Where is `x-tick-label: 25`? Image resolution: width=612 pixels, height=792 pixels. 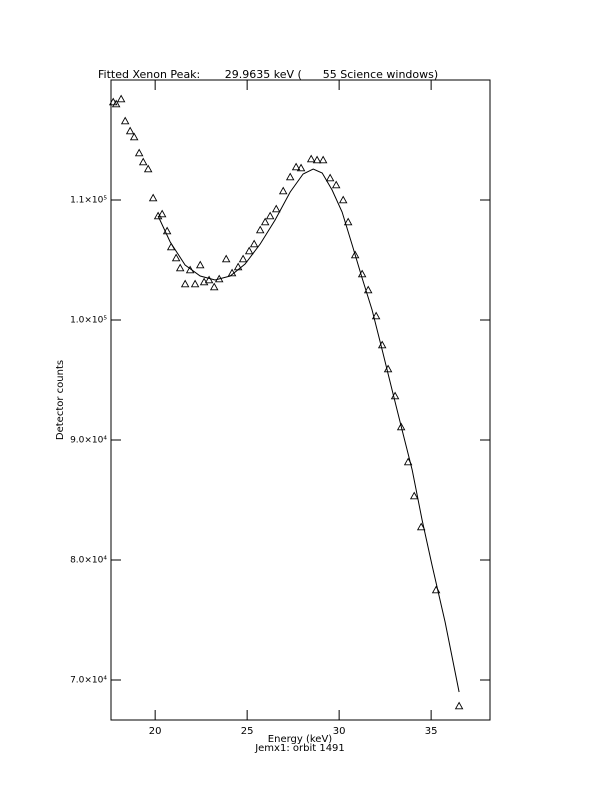 x-tick-label: 25 is located at coordinates (247, 731).